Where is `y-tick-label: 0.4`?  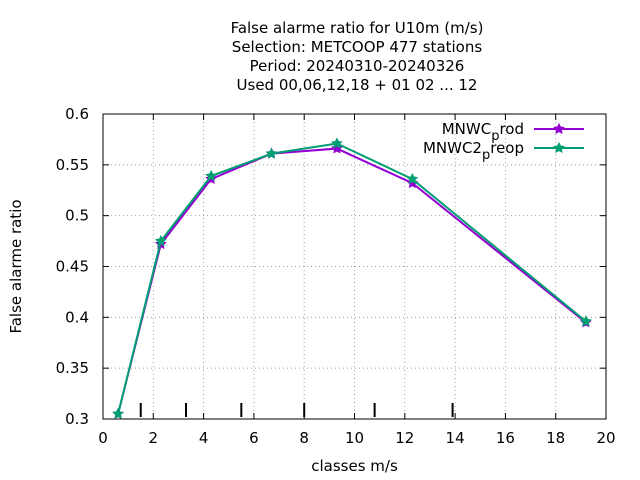
y-tick-label: 0.4 is located at coordinates (77, 317).